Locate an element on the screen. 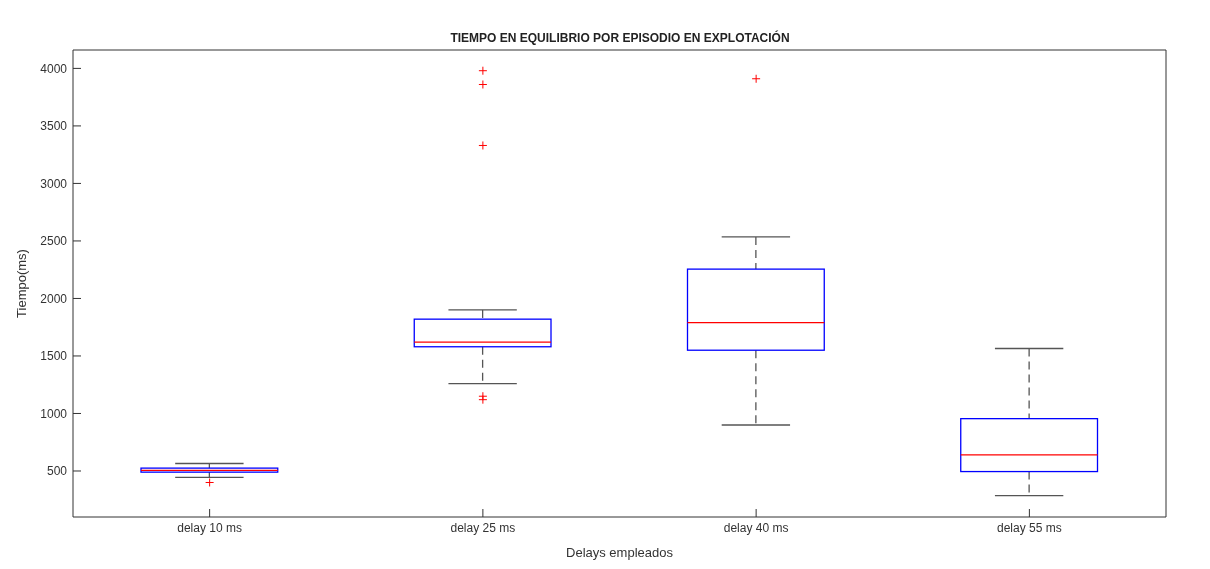  y-tick-label: 500 is located at coordinates (57, 471).